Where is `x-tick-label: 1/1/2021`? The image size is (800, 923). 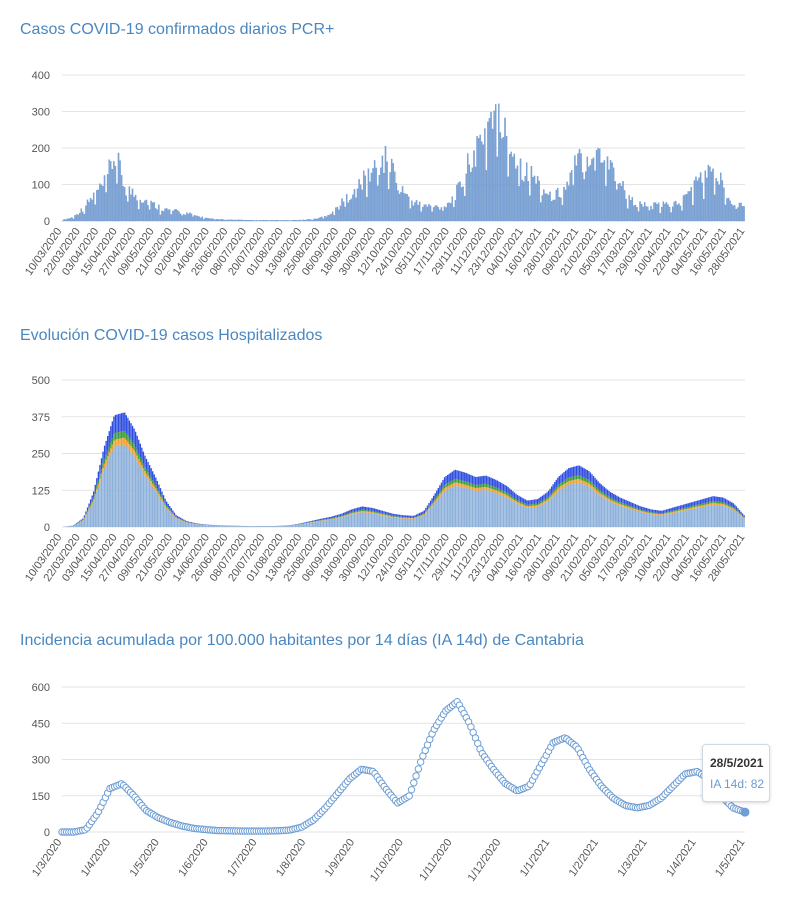 x-tick-label: 1/1/2021 is located at coordinates (535, 858).